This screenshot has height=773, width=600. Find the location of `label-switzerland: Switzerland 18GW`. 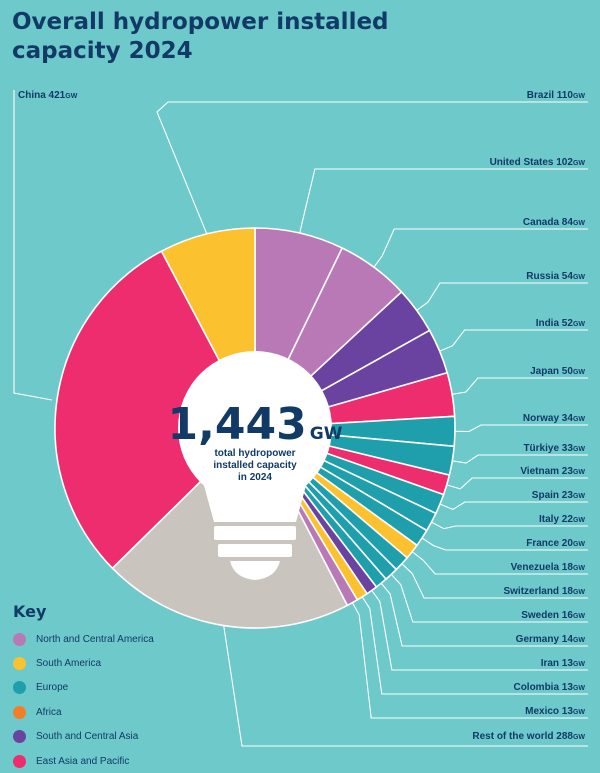

label-switzerland: Switzerland 18GW is located at coordinates (544, 591).